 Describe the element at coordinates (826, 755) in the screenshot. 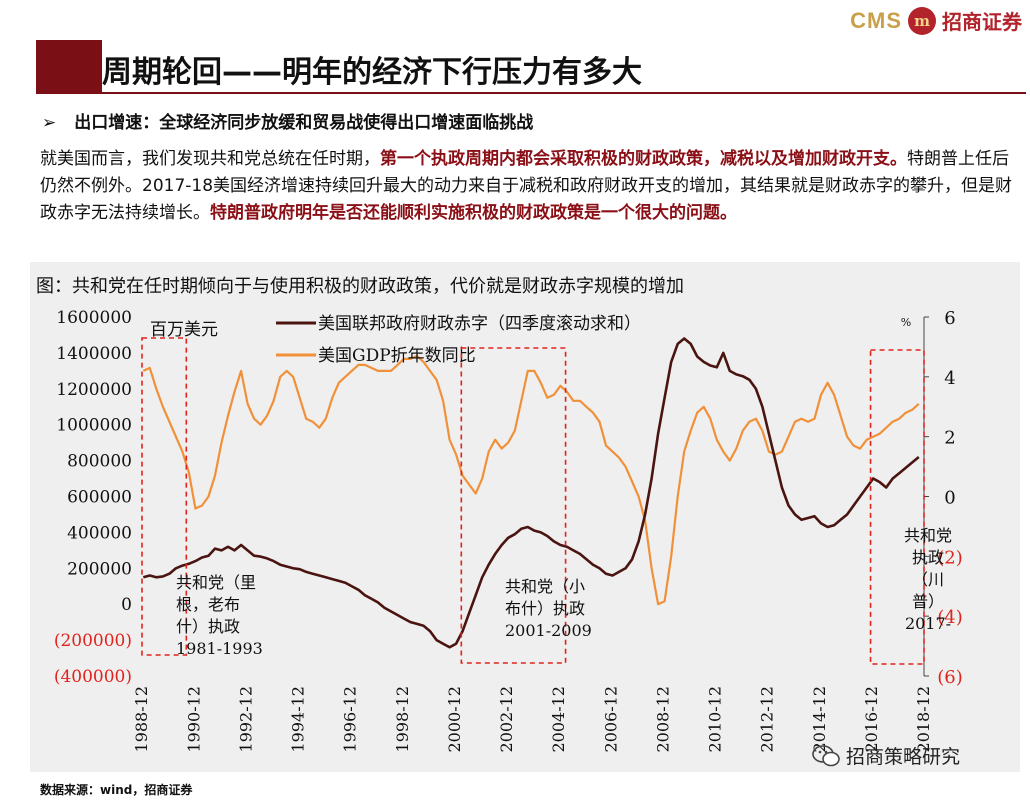

I see `wechat-icon` at that location.